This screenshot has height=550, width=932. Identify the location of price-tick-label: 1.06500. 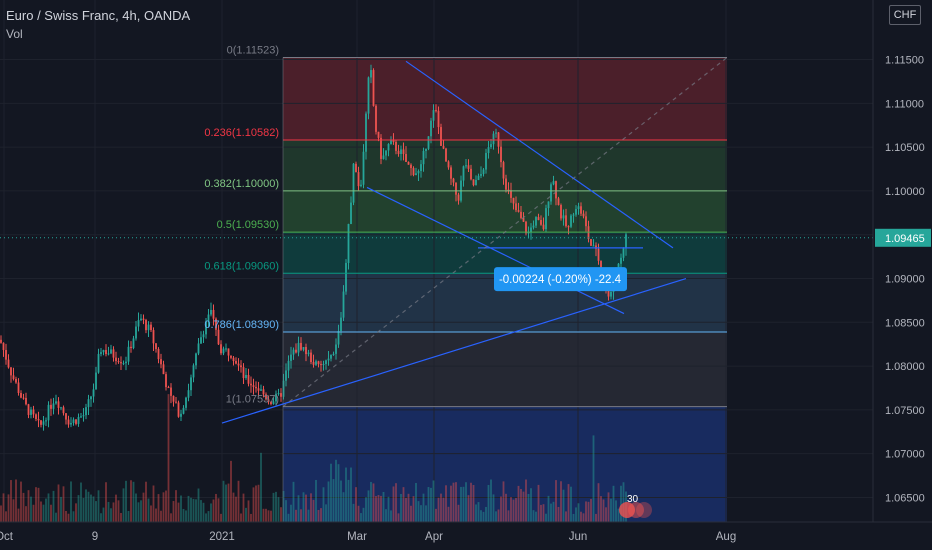
(905, 498).